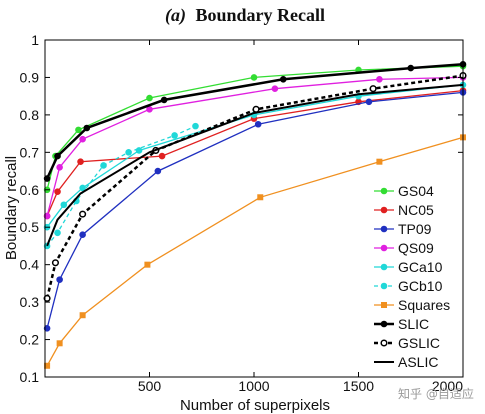 The width and height of the screenshot is (485, 414). I want to click on legend-item-gslic: GSLIC, so click(407, 343).